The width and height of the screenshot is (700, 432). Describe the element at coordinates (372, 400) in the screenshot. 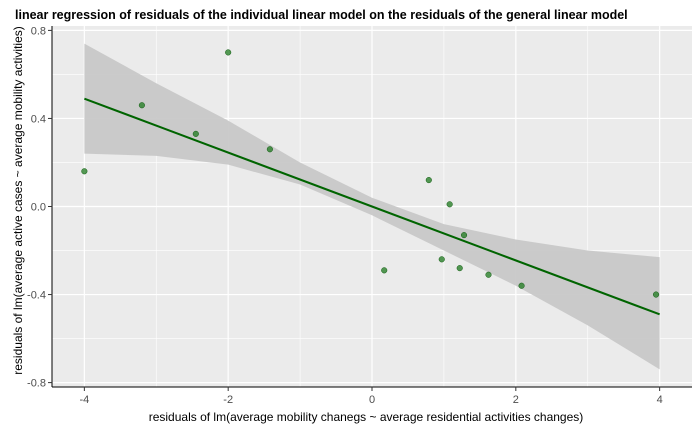

I see `x-tick-label: 0` at that location.